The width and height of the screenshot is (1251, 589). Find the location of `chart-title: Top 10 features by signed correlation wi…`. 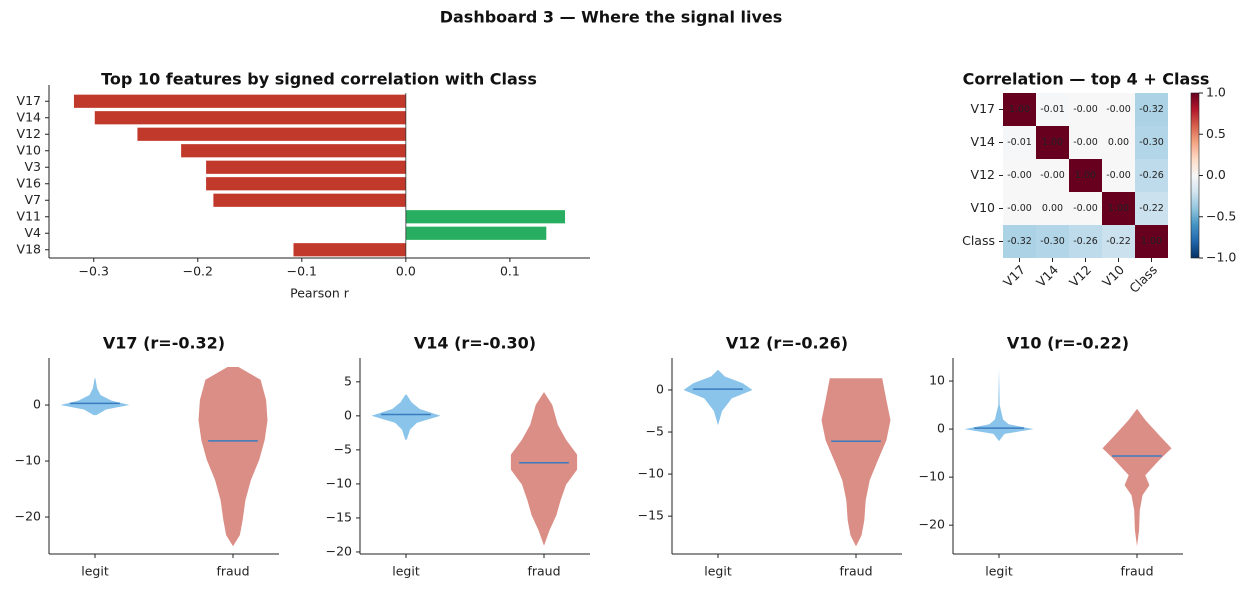

chart-title: Top 10 features by signed correlation wi… is located at coordinates (319, 79).